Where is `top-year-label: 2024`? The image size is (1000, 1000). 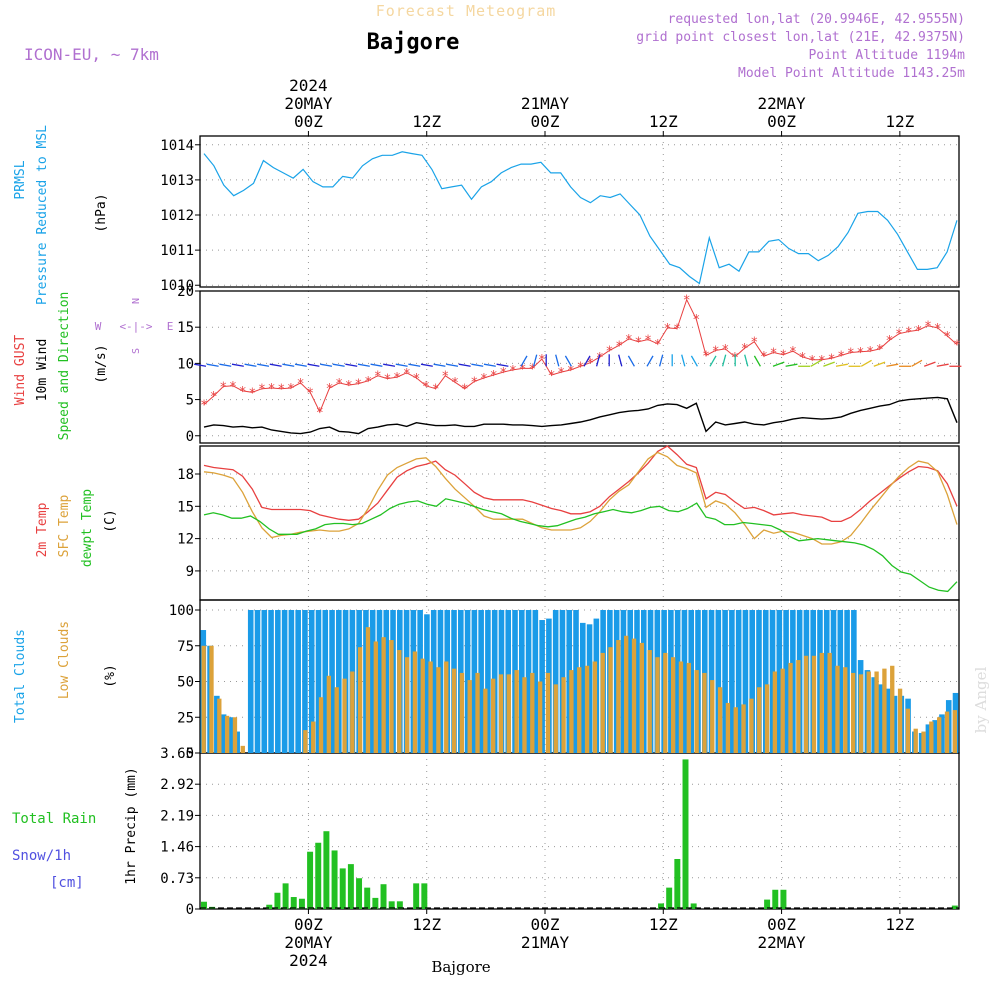
top-year-label: 2024 is located at coordinates (308, 85).